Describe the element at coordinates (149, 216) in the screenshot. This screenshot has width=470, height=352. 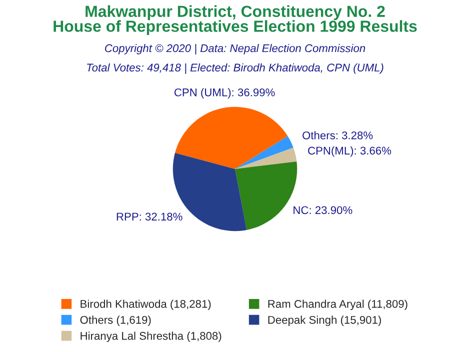
I see `data-label: RPP: 32.18%` at that location.